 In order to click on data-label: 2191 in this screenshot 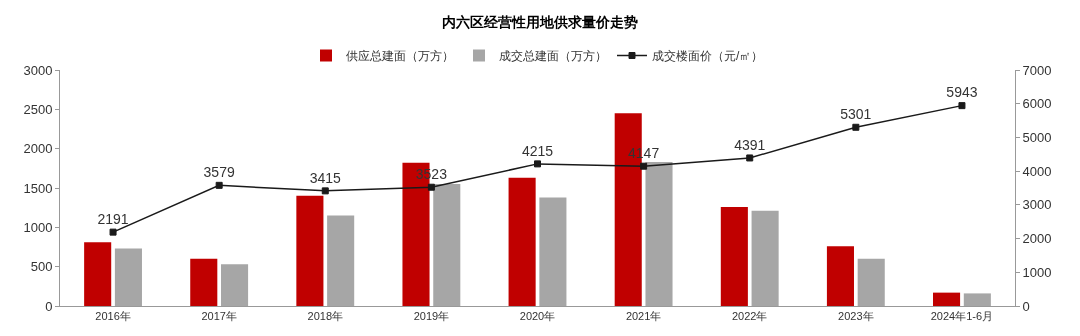, I will do `click(113, 218)`.